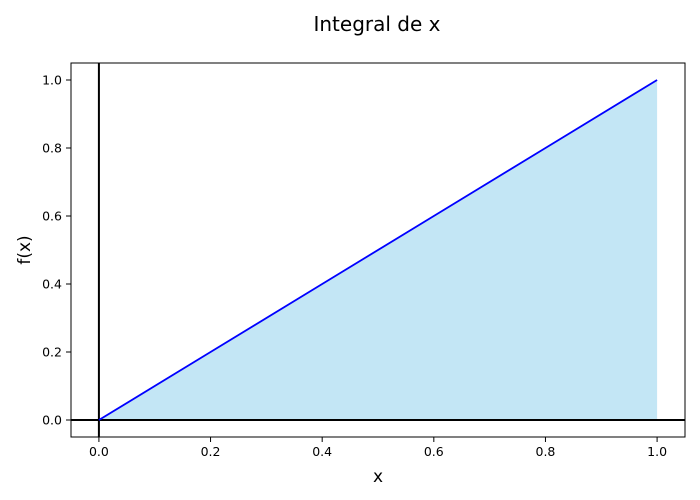 This screenshot has height=500, width=700. Describe the element at coordinates (52, 352) in the screenshot. I see `y-tick-label: 0.2` at that location.